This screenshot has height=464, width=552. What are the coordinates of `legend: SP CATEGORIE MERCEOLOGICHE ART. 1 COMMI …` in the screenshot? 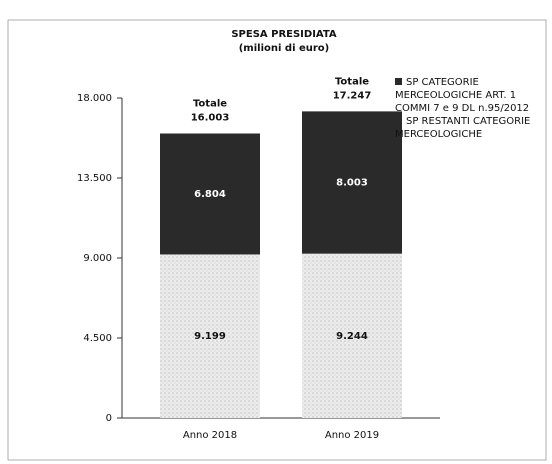 It's located at (470, 108).